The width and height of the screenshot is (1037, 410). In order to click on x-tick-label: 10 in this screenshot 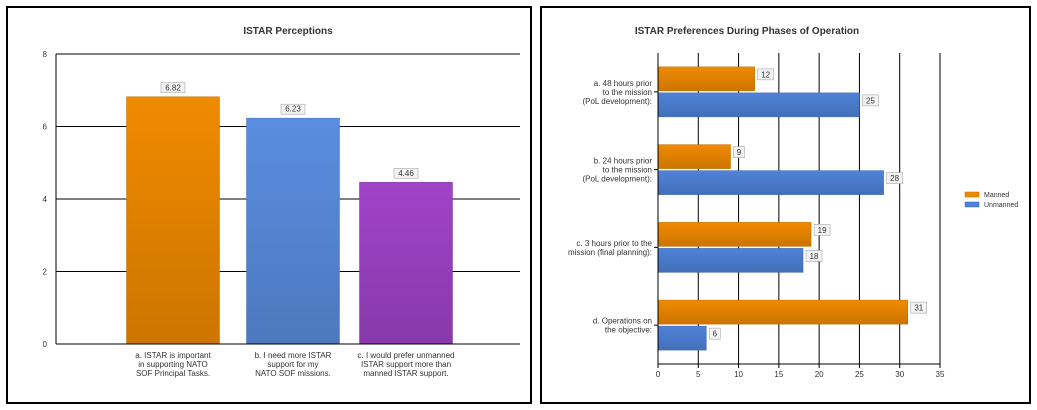, I will do `click(738, 374)`.